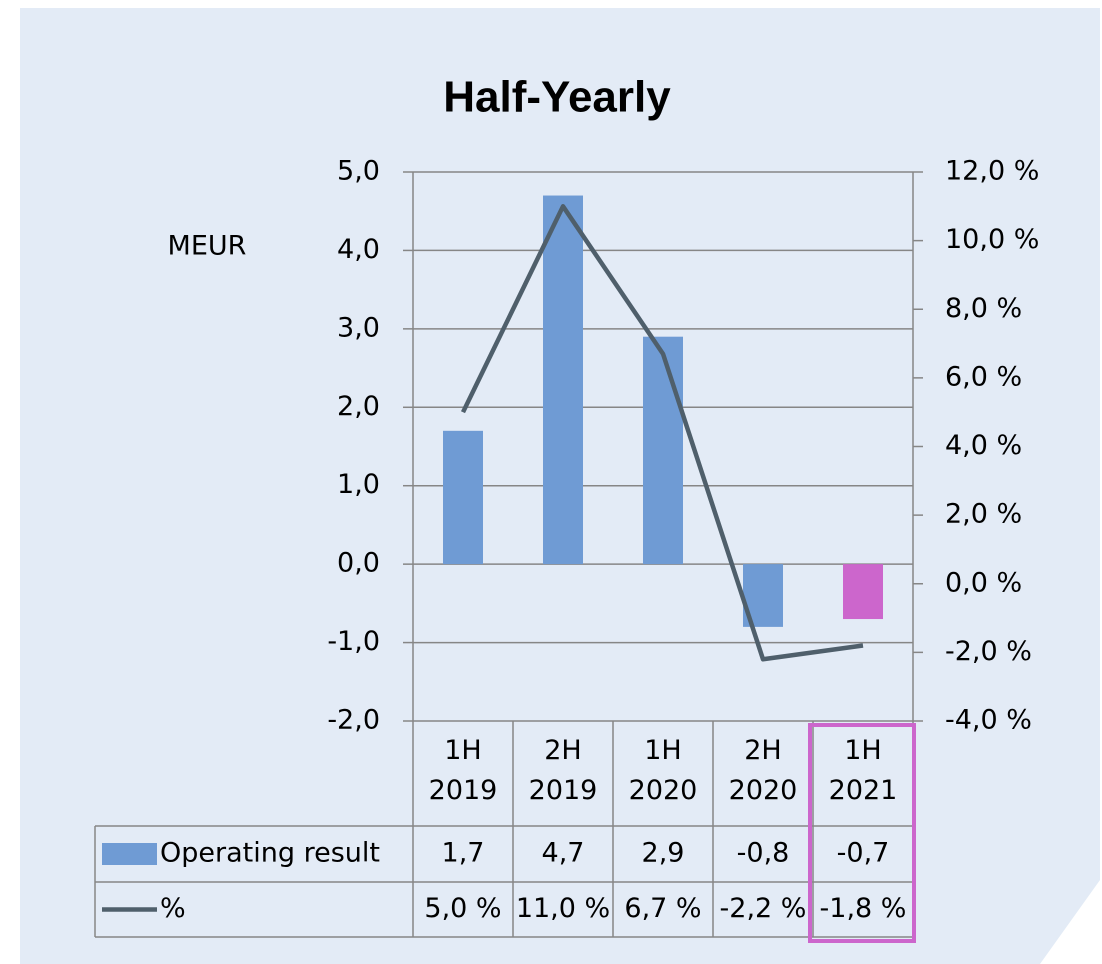 Image resolution: width=1102 pixels, height=964 pixels. I want to click on y-tick-label: -1,0, so click(353, 641).